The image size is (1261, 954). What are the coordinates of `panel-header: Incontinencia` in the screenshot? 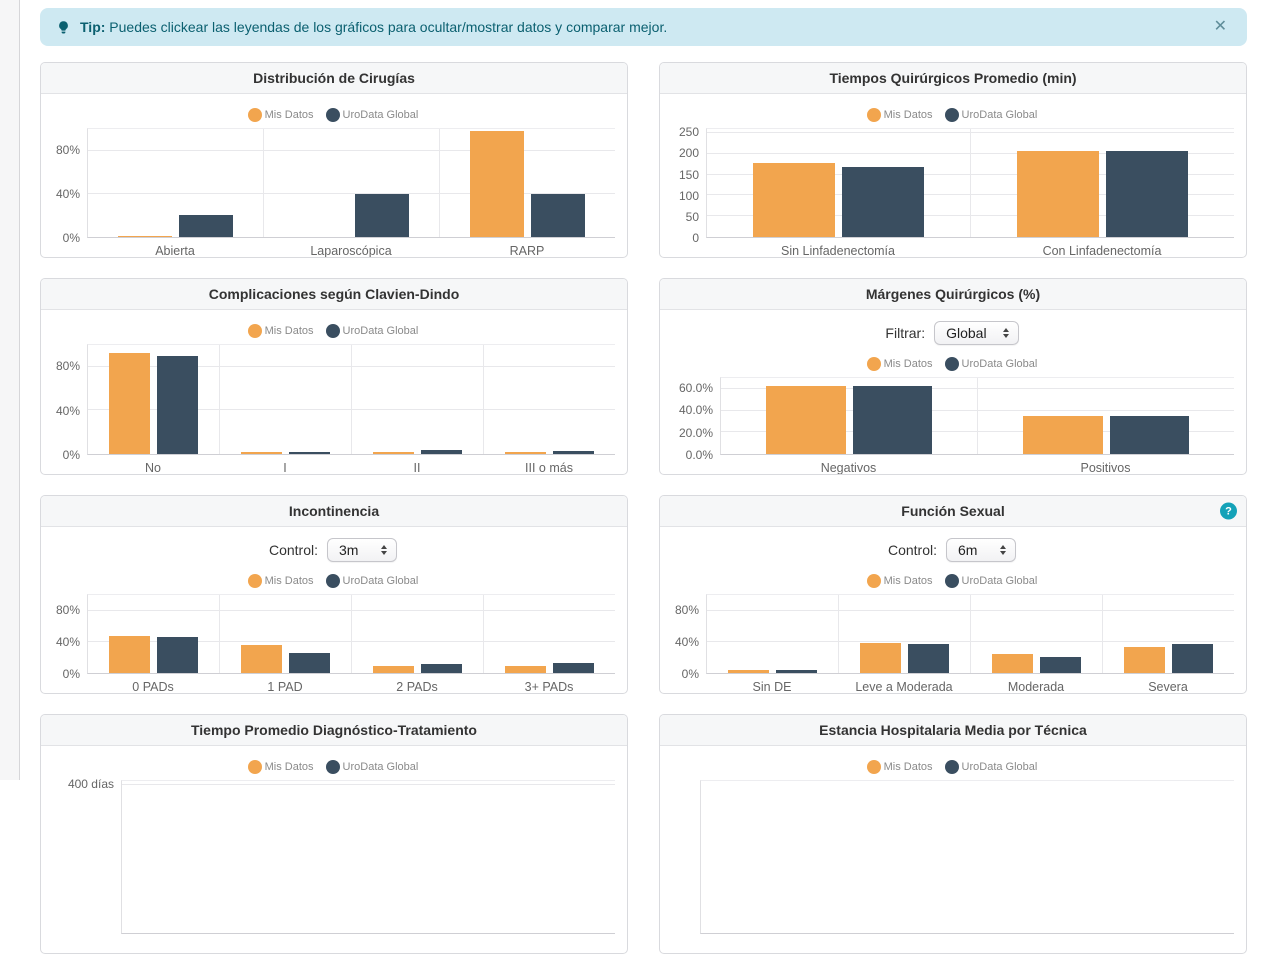 It's located at (334, 511).